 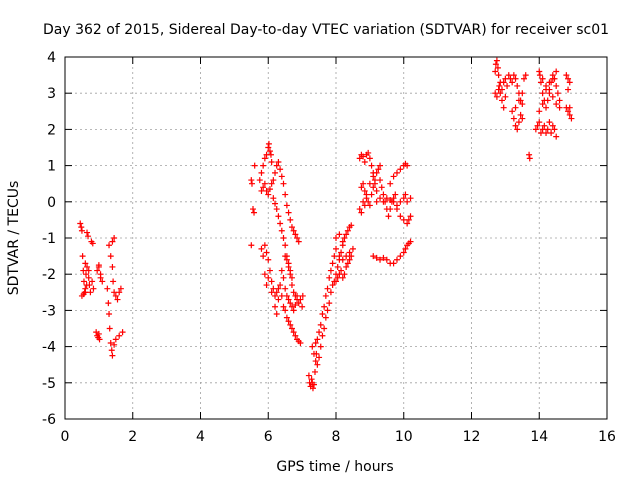 I want to click on y-tick-label: 0, so click(x=51, y=203).